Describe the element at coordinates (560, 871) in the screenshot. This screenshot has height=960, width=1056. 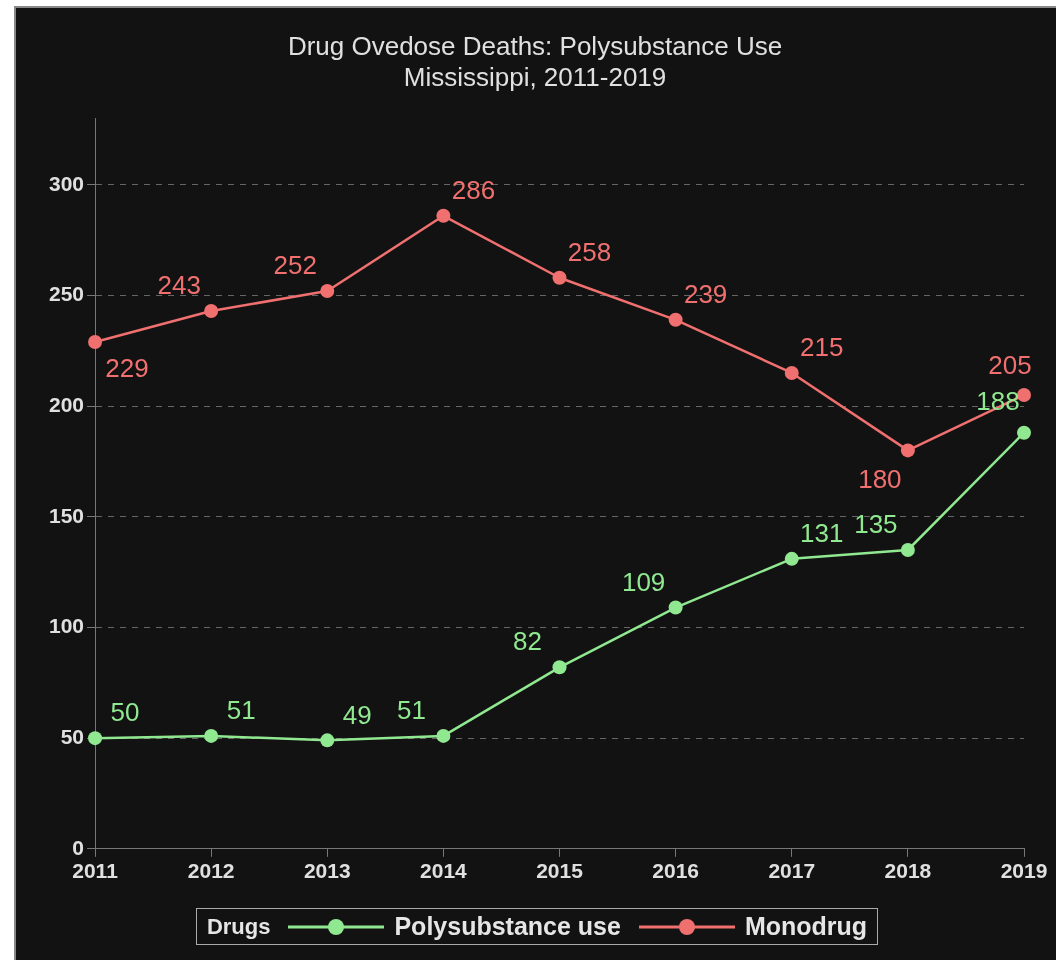
I see `x-tick-label: 2015` at that location.